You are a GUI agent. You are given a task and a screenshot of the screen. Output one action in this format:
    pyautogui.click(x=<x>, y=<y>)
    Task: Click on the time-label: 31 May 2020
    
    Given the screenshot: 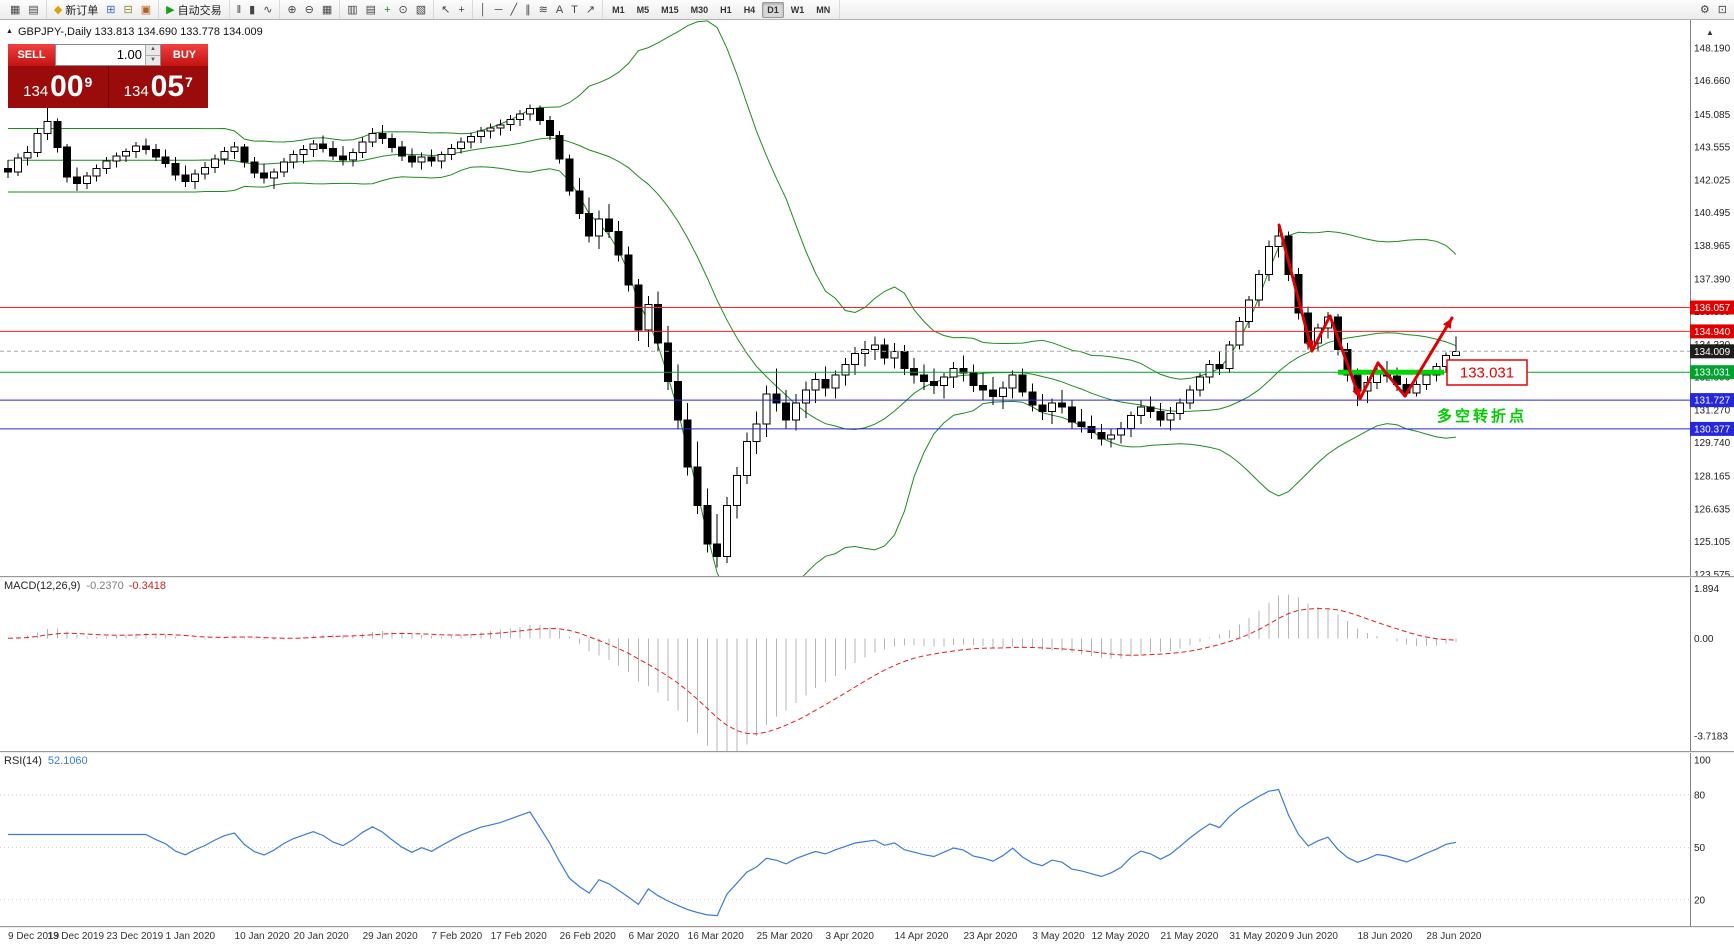 What is the action you would take?
    pyautogui.click(x=1258, y=936)
    